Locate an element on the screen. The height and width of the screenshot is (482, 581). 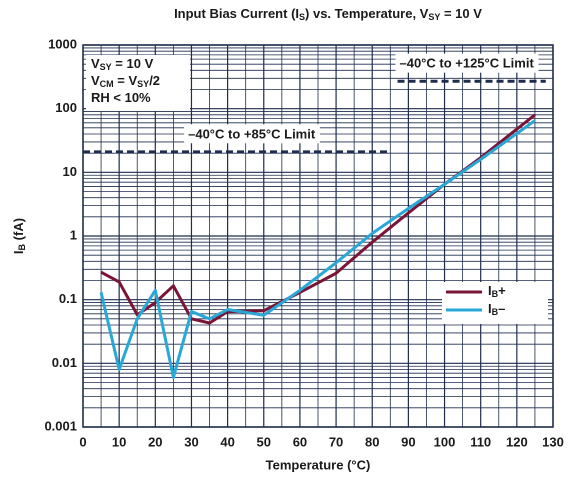
annotation-line: RH < 10% is located at coordinates (121, 97).